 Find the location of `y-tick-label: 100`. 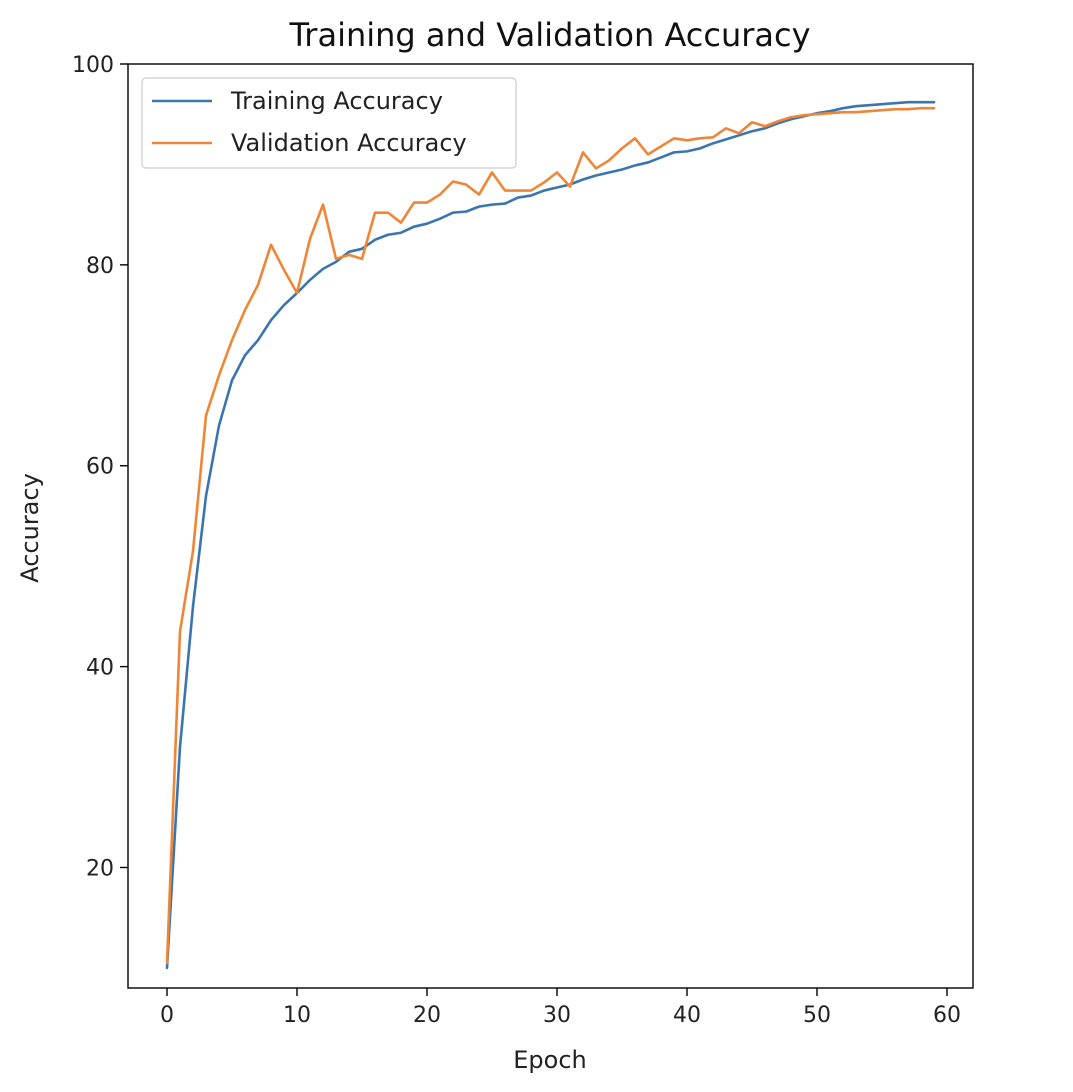

y-tick-label: 100 is located at coordinates (93, 65).